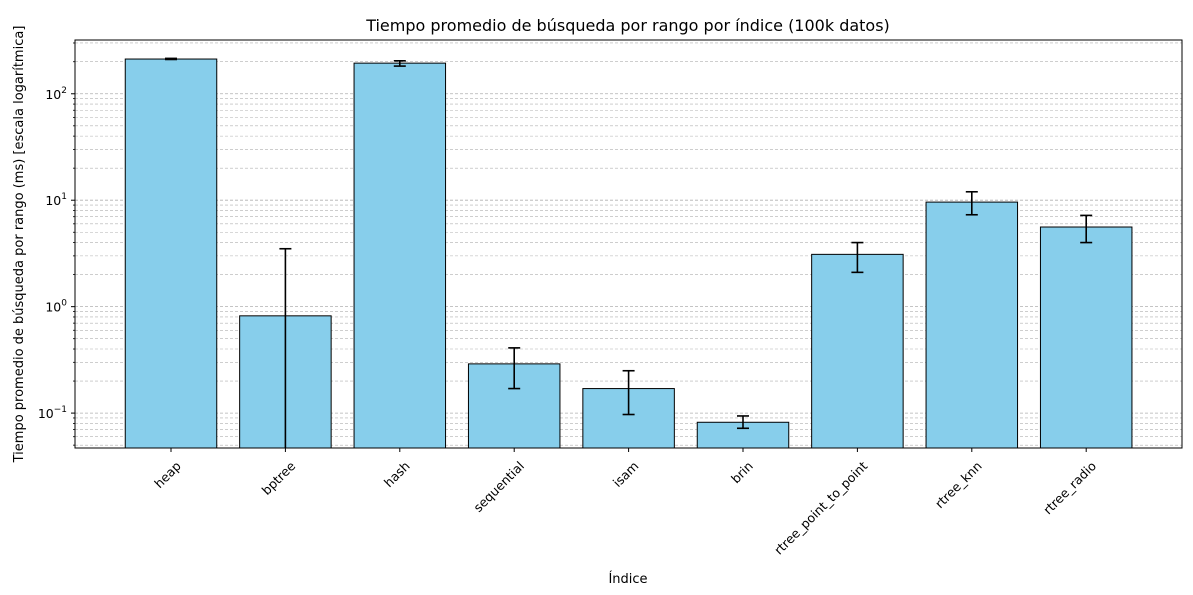  I want to click on x-tick-label: rtree_point_to_point, so click(820, 507).